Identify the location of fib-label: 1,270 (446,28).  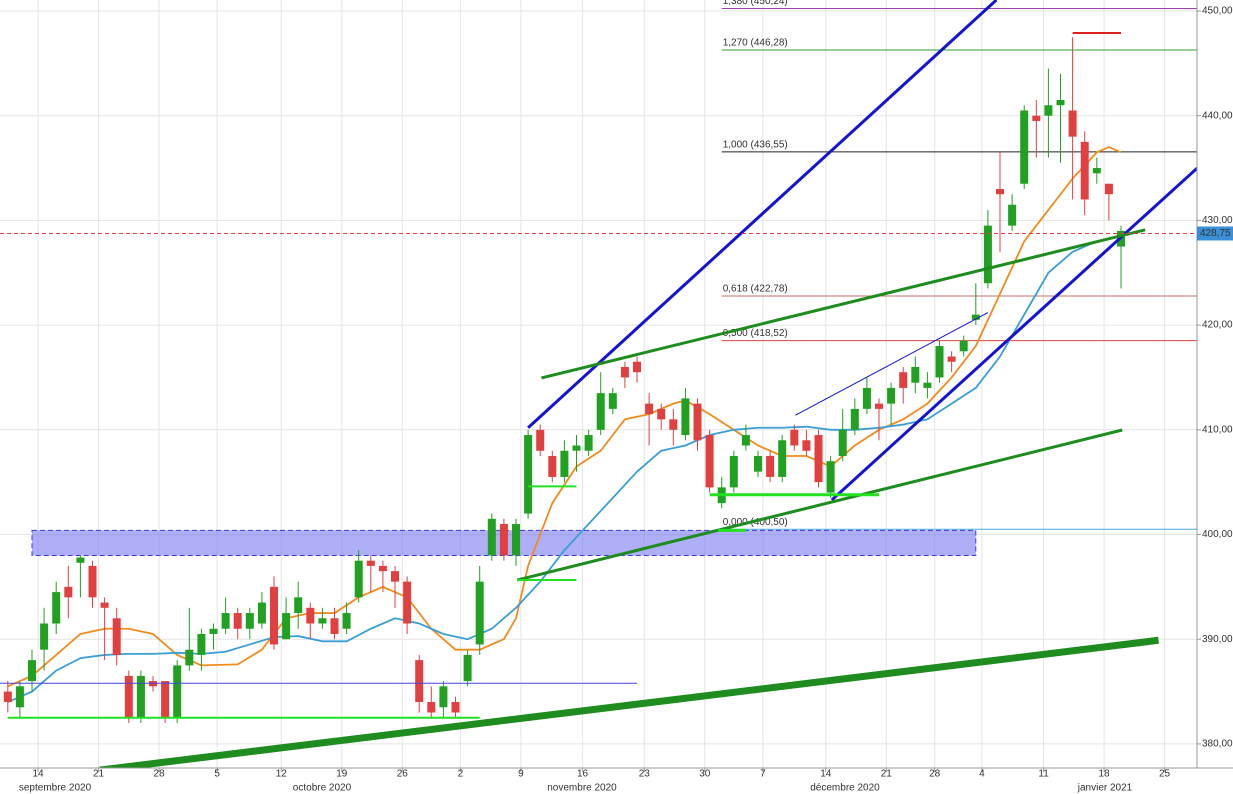
(755, 43).